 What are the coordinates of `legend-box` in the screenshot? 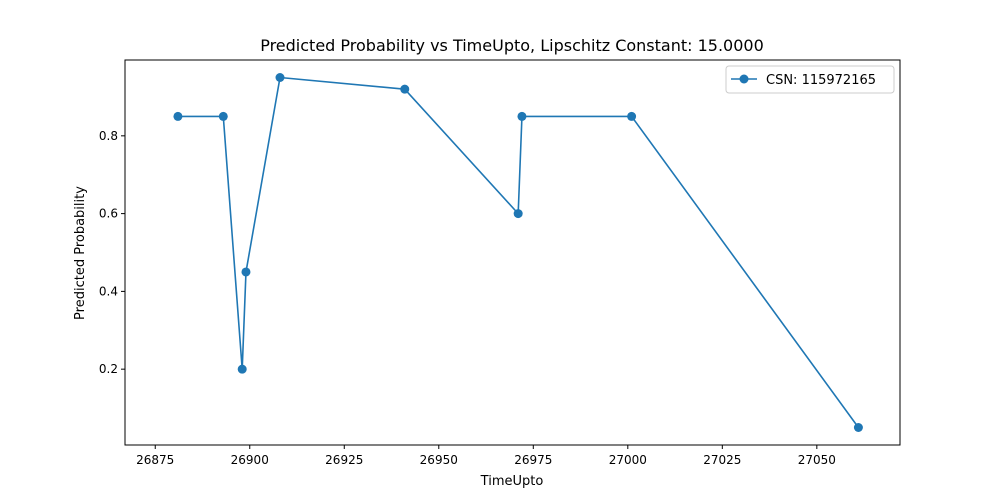 It's located at (810, 79).